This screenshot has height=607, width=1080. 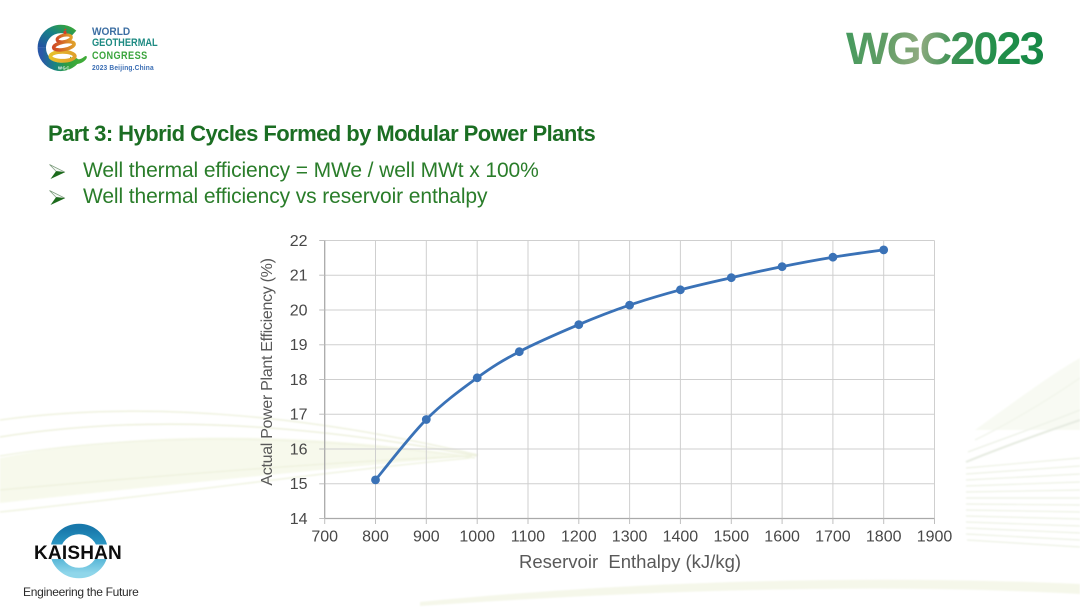 What do you see at coordinates (579, 537) in the screenshot?
I see `svg-text: 1200` at bounding box center [579, 537].